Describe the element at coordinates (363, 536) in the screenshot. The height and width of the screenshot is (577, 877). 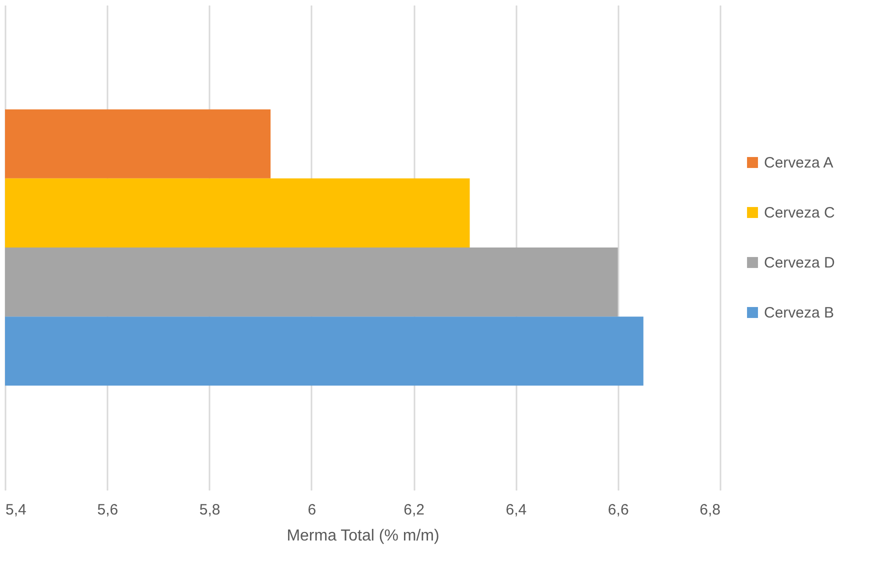
I see `x-axis-title: Merma Total (% m/m)` at that location.